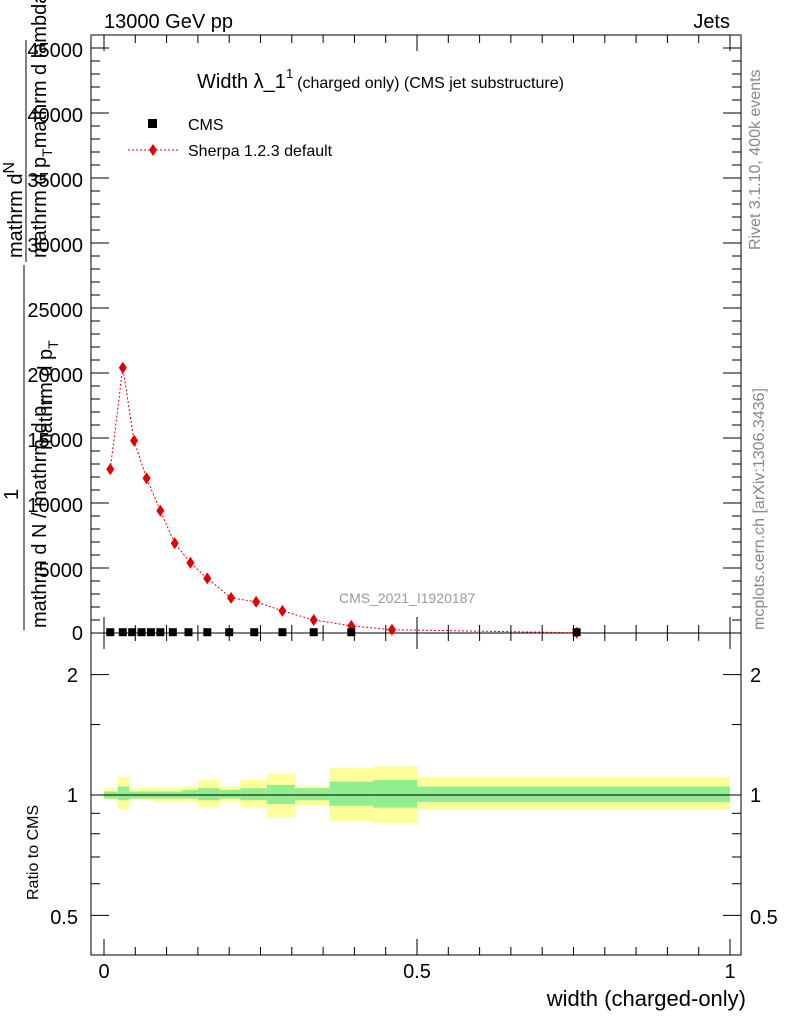  What do you see at coordinates (55, 441) in the screenshot?
I see `y-tick-label: 15000` at bounding box center [55, 441].